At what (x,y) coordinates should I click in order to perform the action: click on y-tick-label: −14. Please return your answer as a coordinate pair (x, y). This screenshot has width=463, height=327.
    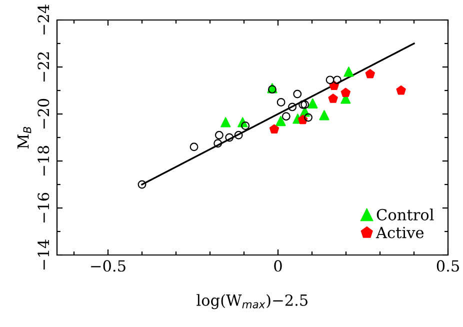
    Looking at the image, I should click on (43, 255).